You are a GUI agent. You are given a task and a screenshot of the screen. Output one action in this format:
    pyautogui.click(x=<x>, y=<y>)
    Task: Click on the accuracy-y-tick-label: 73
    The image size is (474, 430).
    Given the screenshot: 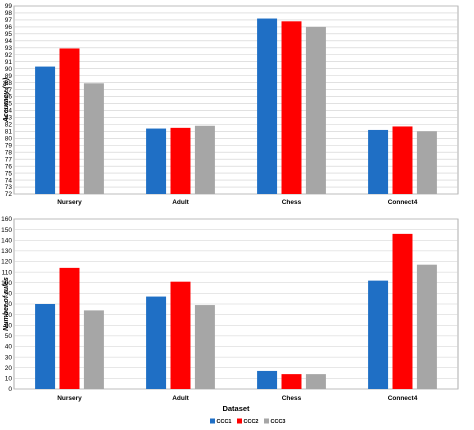 What is the action you would take?
    pyautogui.click(x=9, y=187)
    